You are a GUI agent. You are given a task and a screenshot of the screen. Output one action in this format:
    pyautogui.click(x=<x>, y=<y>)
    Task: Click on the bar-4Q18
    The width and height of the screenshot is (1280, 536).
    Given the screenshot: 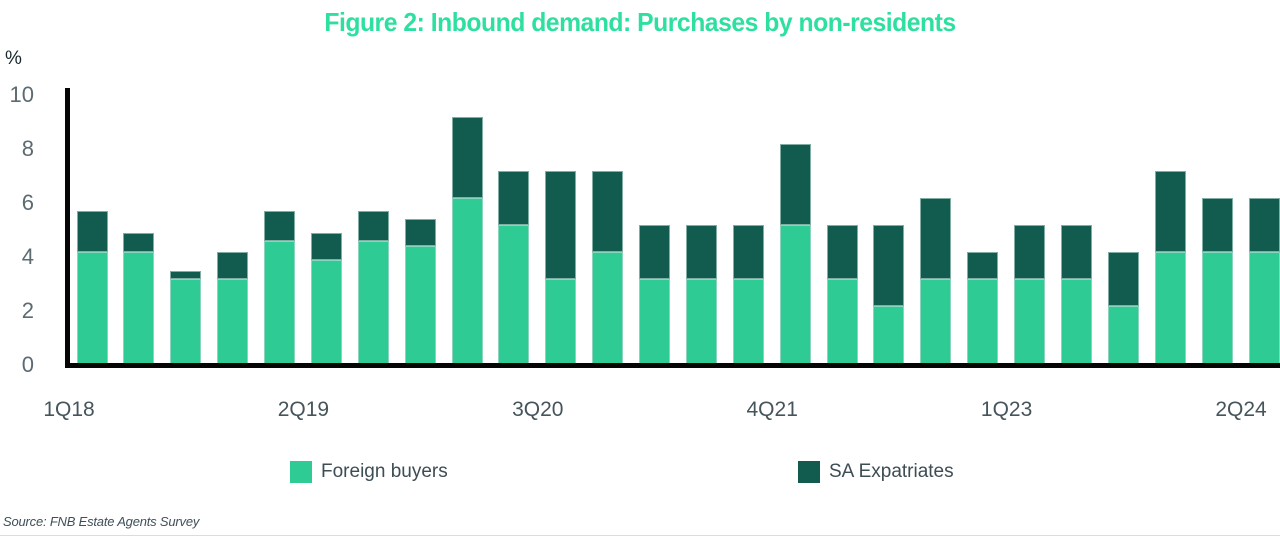 What is the action you would take?
    pyautogui.click(x=233, y=308)
    